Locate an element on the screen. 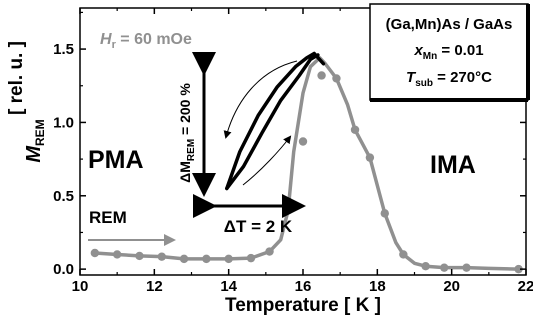  y-axis-symbol: M is located at coordinates (34, 154).